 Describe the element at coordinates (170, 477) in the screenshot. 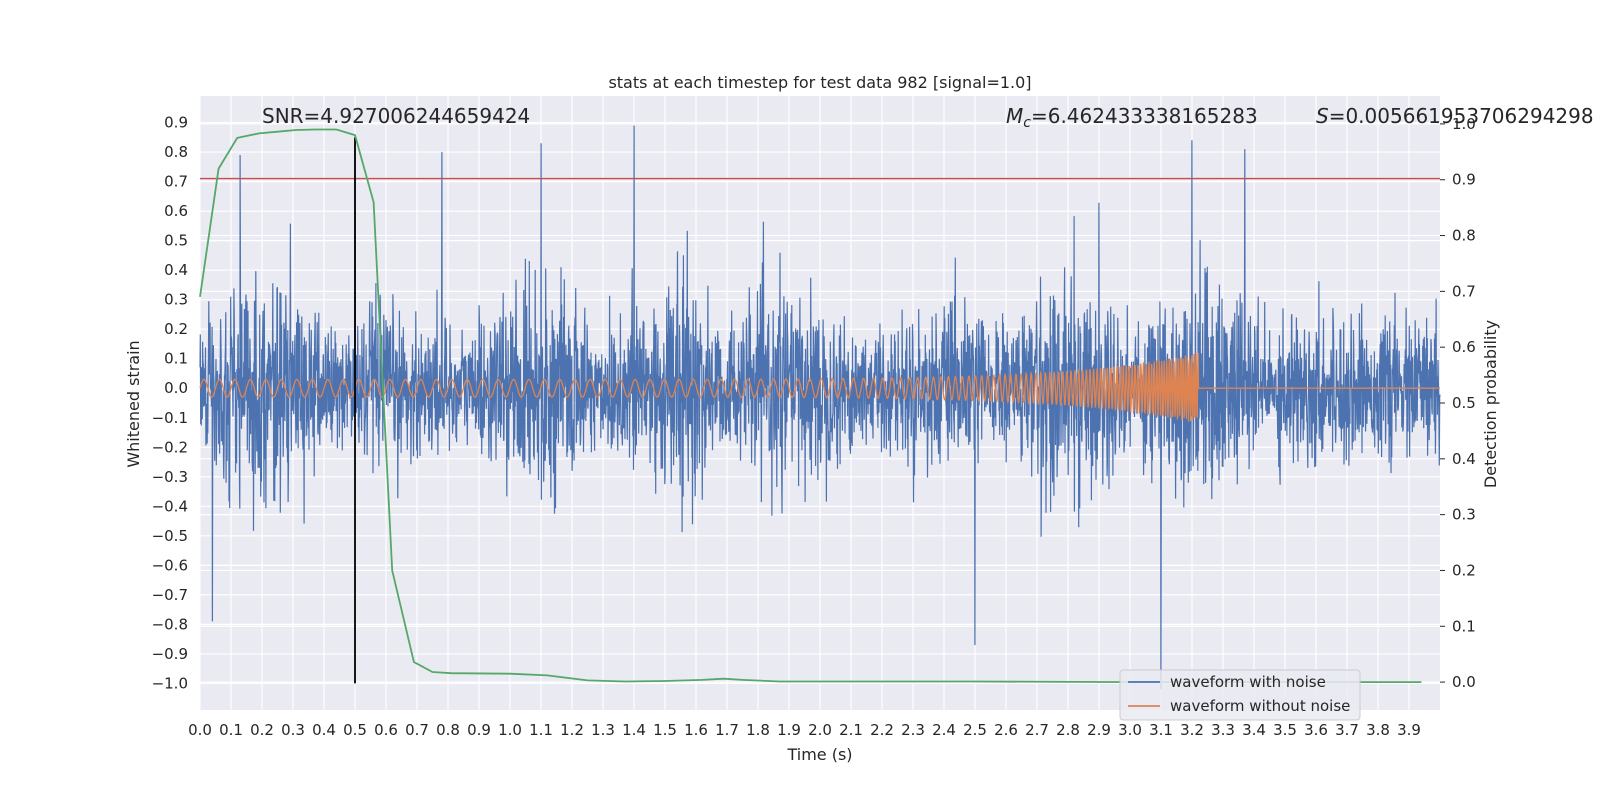

I see `y-tick-label: −0.3` at that location.